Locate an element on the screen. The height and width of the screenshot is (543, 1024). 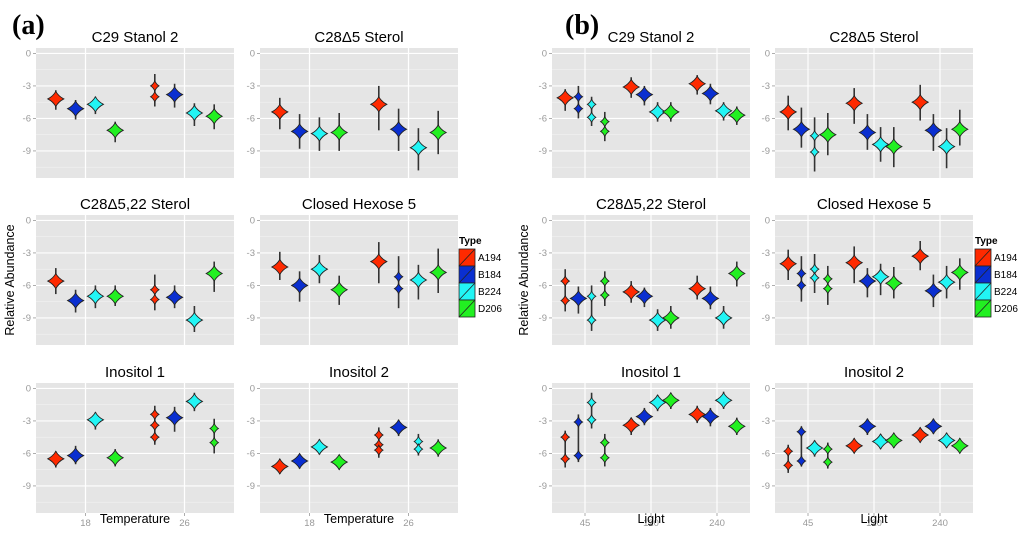
legend-label: B184 is located at coordinates (490, 275).